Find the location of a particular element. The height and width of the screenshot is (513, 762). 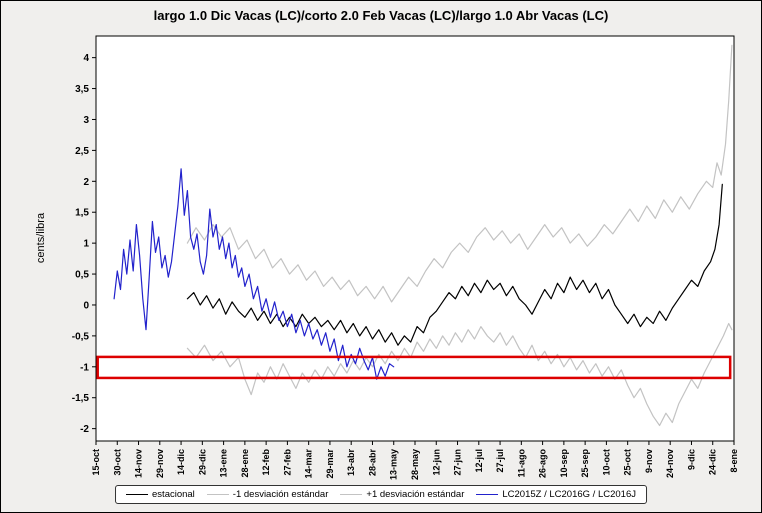

y-tick-label: 2 is located at coordinates (86, 182).